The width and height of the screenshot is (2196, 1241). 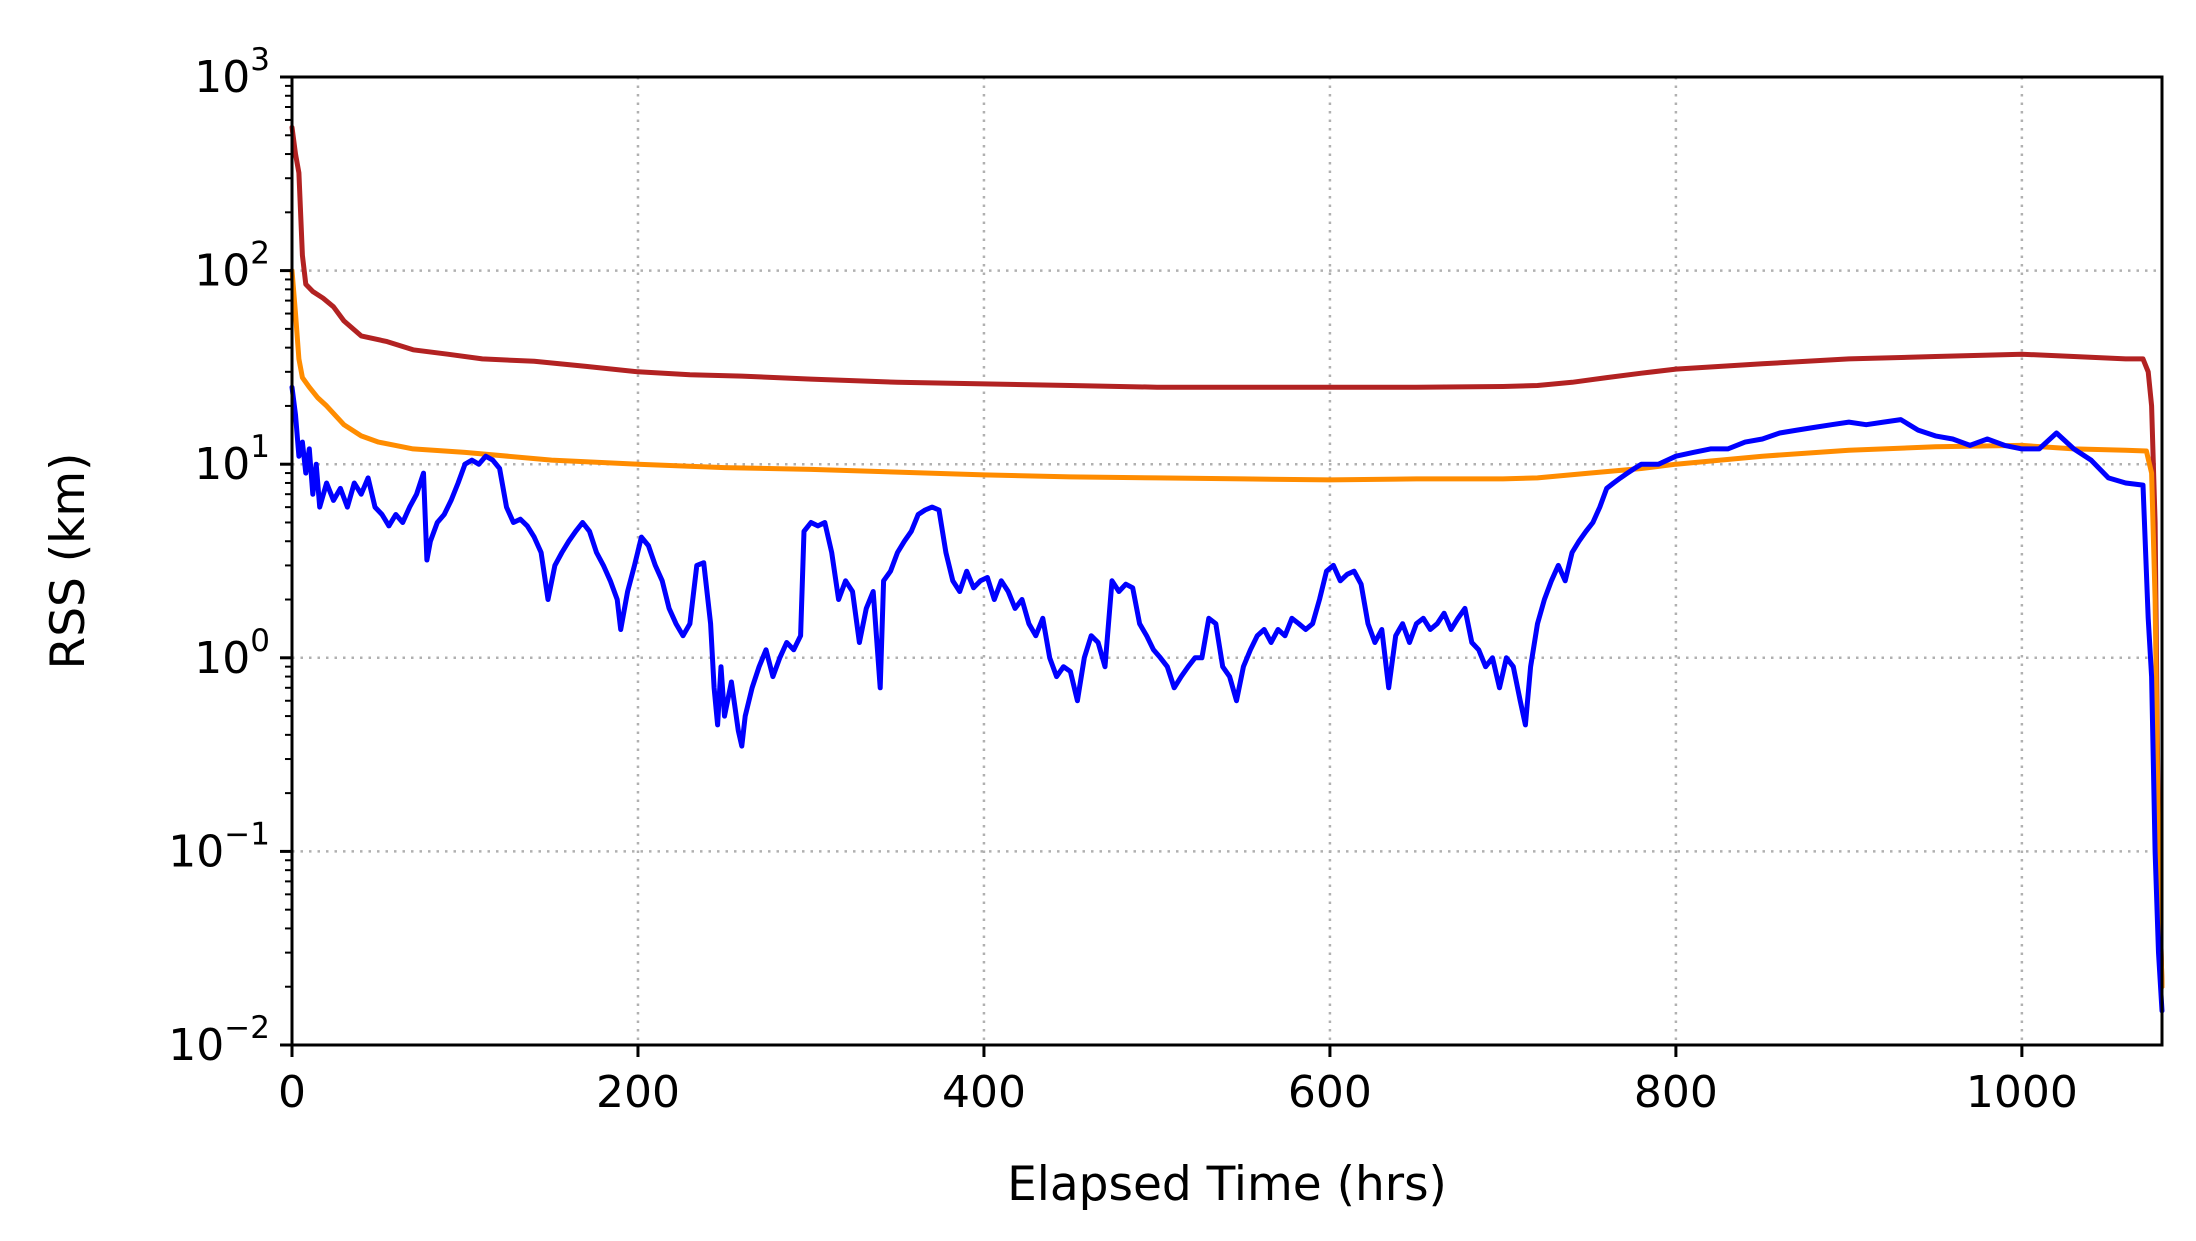 I want to click on y-axis-label: RSS (km), so click(x=68, y=561).